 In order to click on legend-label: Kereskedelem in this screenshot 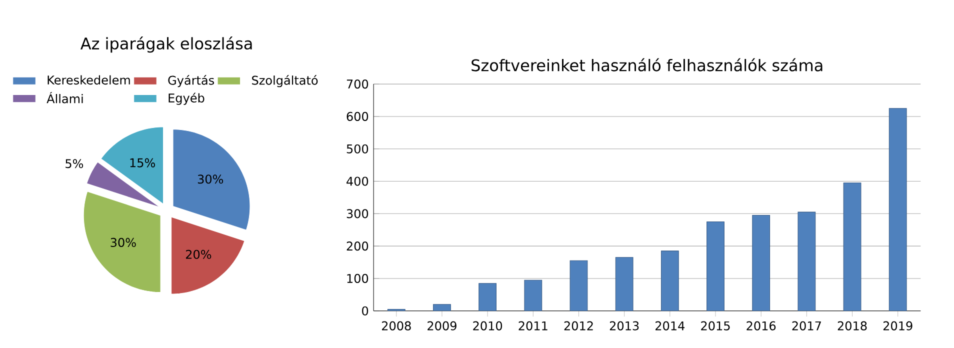, I will do `click(89, 79)`.